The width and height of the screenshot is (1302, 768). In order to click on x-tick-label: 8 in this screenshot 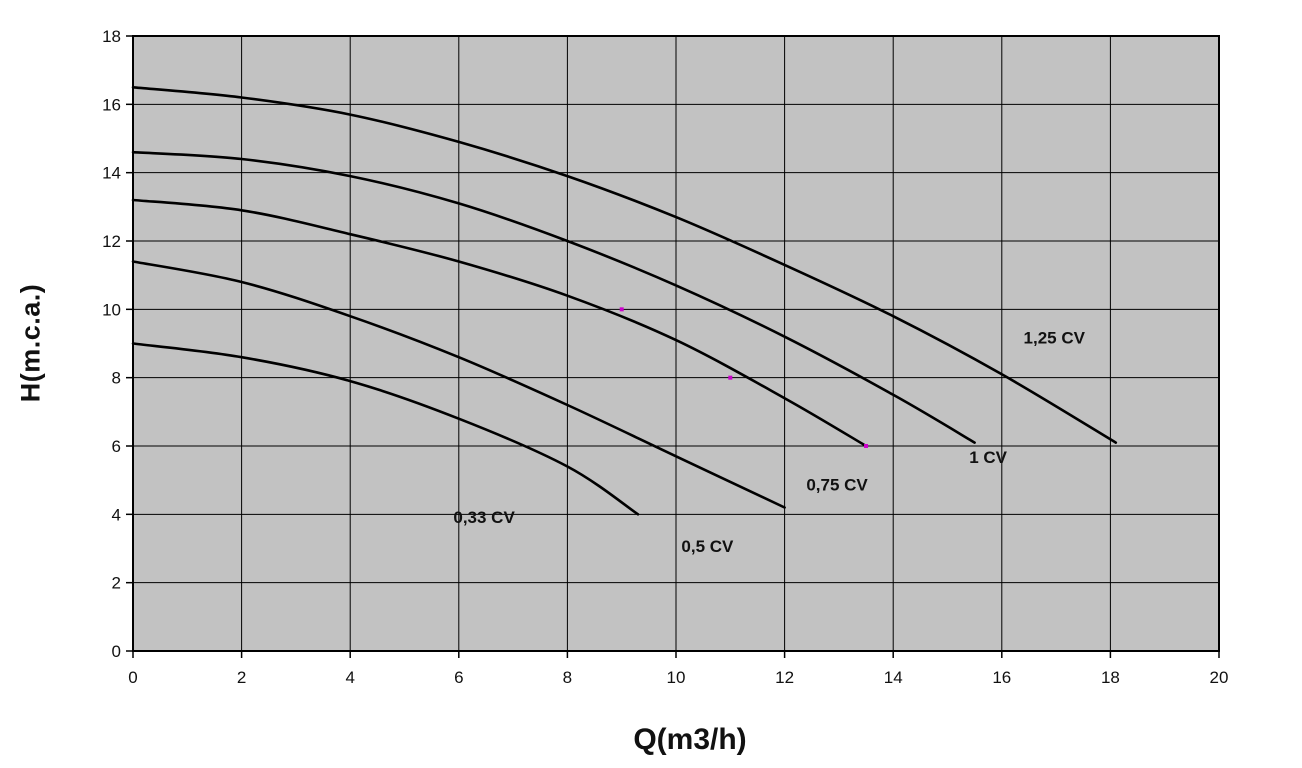, I will do `click(567, 677)`.